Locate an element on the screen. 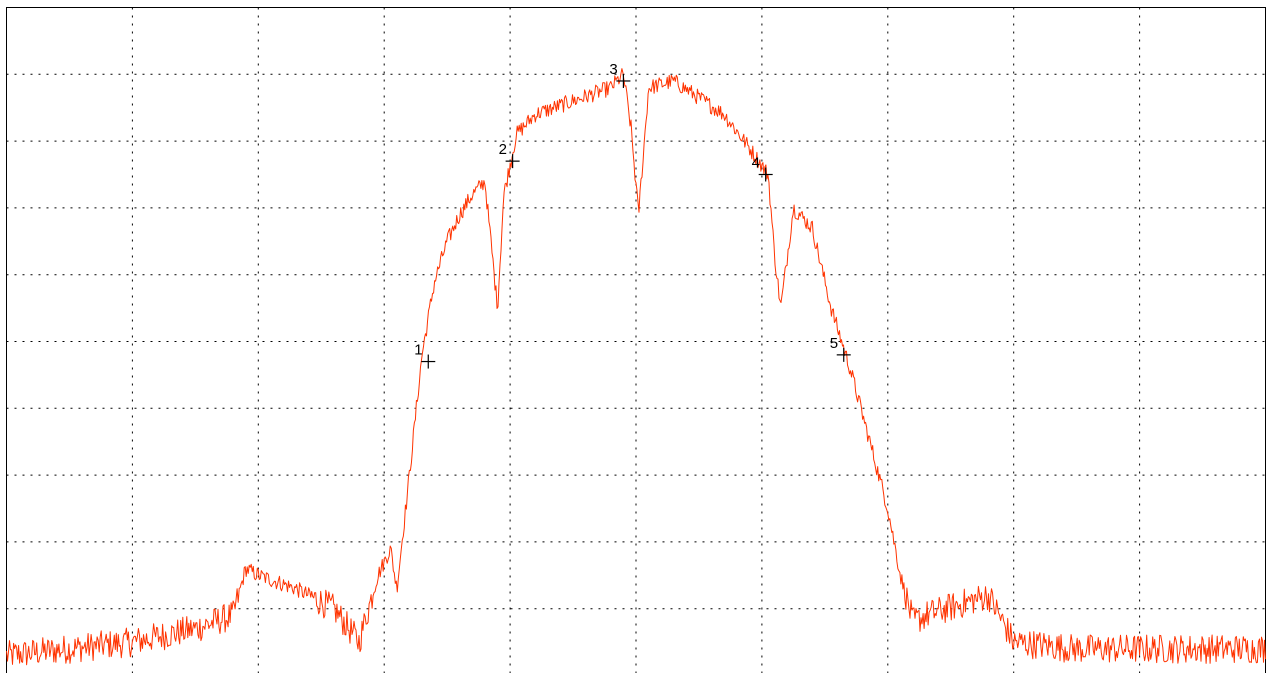 The image size is (1272, 673). marker-label: 4 is located at coordinates (756, 163).